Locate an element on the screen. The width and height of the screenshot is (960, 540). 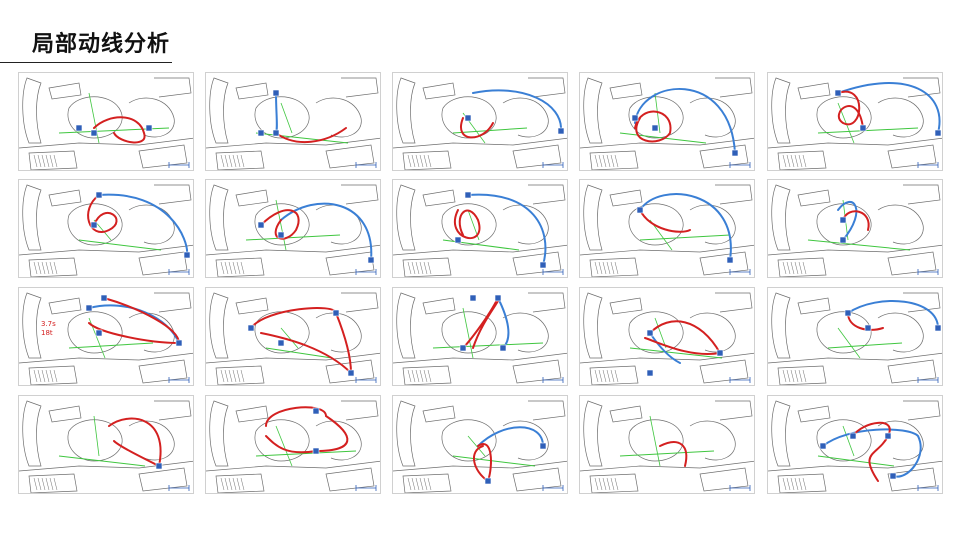
storyboard-panel-r4c5 is located at coordinates (855, 444).